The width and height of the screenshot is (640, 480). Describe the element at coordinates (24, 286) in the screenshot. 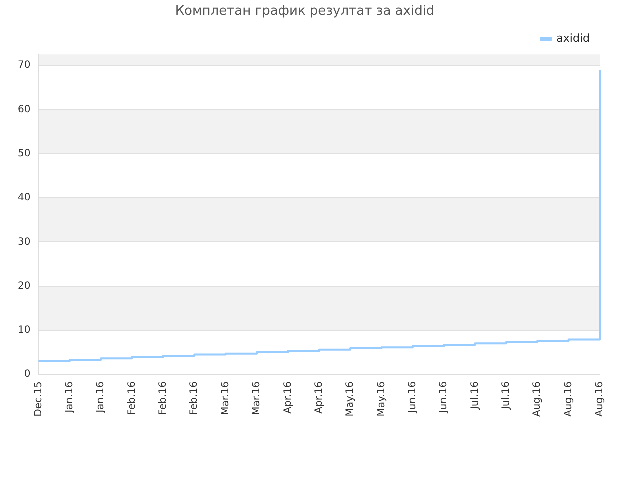

I see `y-tick-label: 20` at that location.